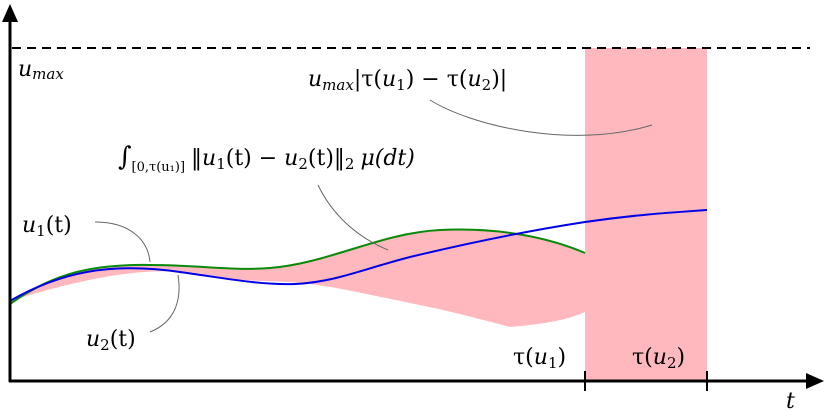 The width and height of the screenshot is (827, 412). Describe the element at coordinates (10, 13) in the screenshot. I see `y-axis-arrowhead` at that location.